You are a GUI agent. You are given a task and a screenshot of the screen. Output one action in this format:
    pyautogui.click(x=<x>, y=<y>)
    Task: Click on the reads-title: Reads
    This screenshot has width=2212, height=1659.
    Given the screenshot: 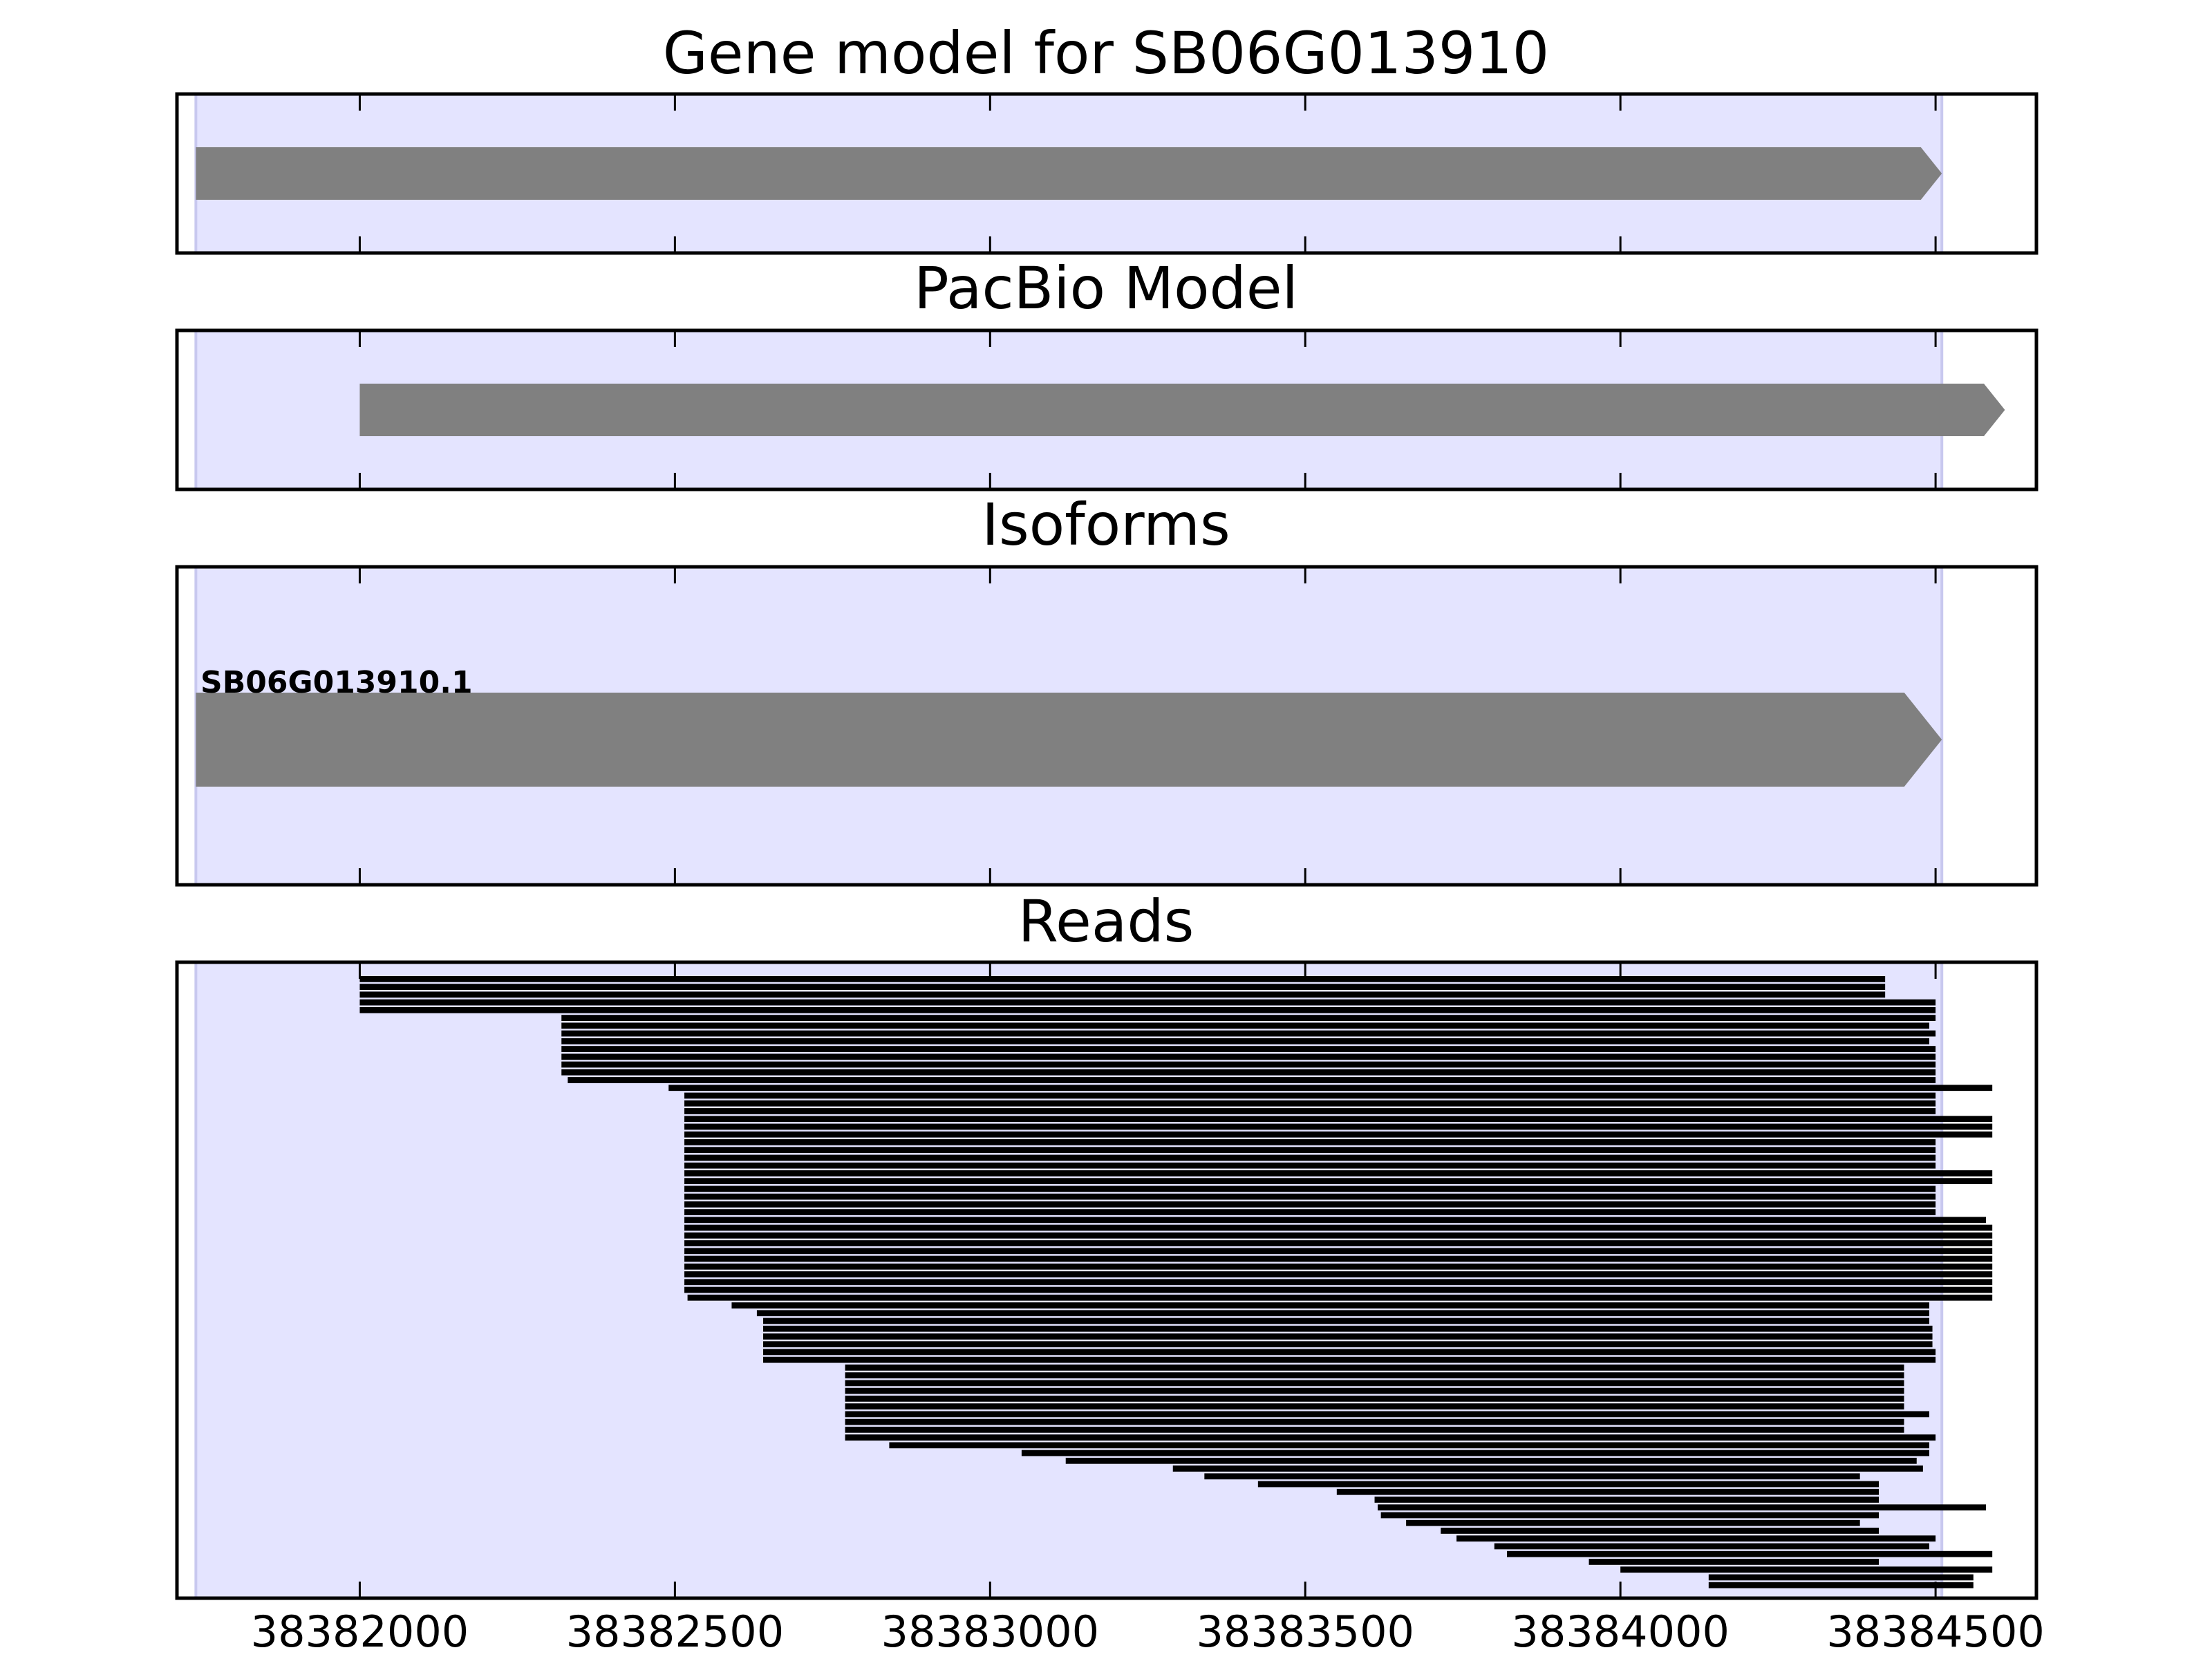 What is the action you would take?
    pyautogui.click(x=1106, y=922)
    